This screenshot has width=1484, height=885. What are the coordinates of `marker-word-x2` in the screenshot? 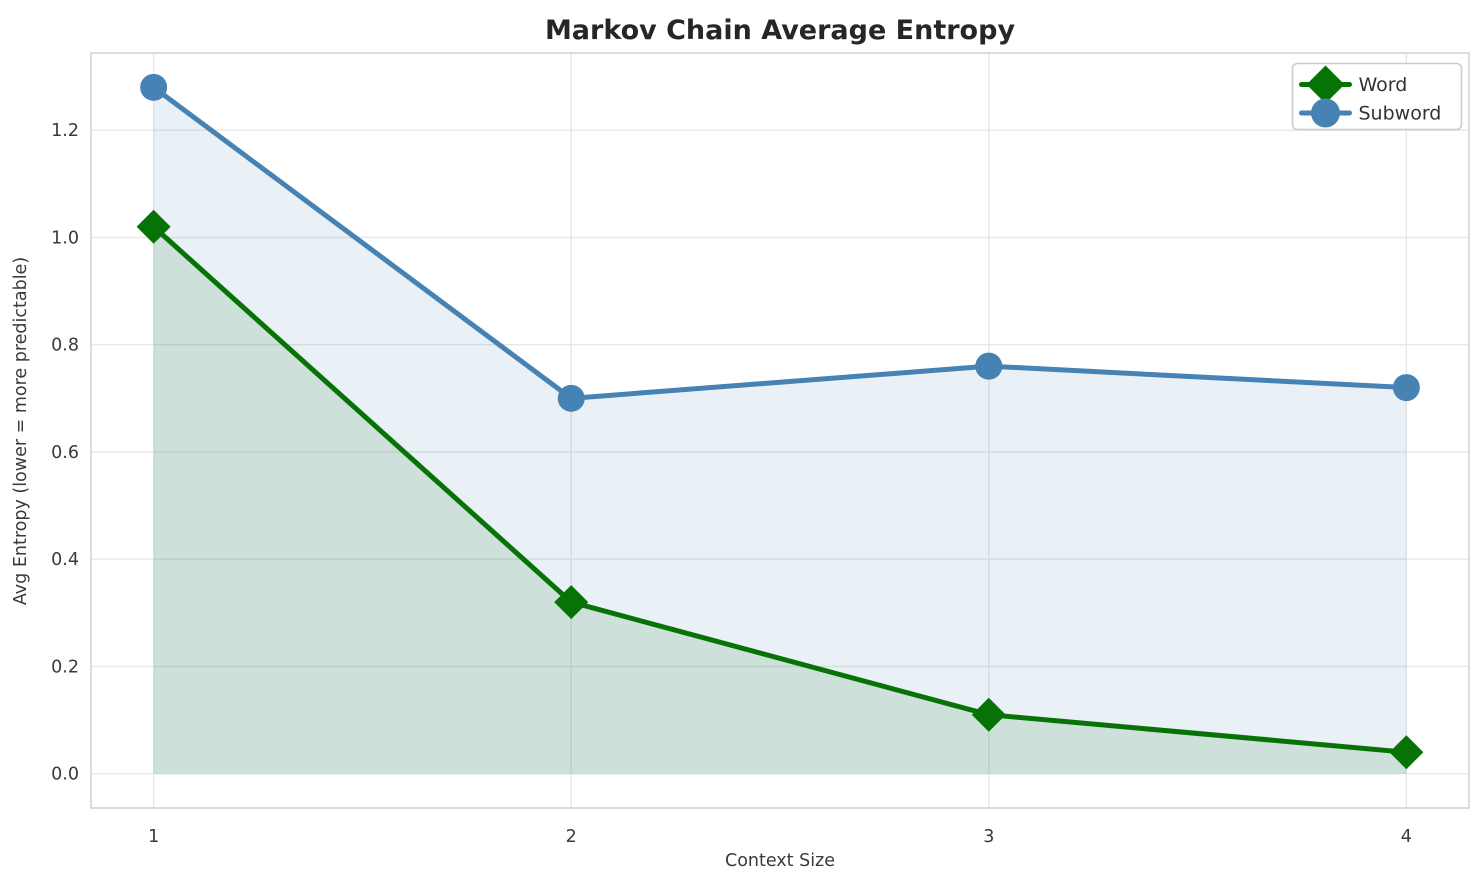 It's located at (571, 602).